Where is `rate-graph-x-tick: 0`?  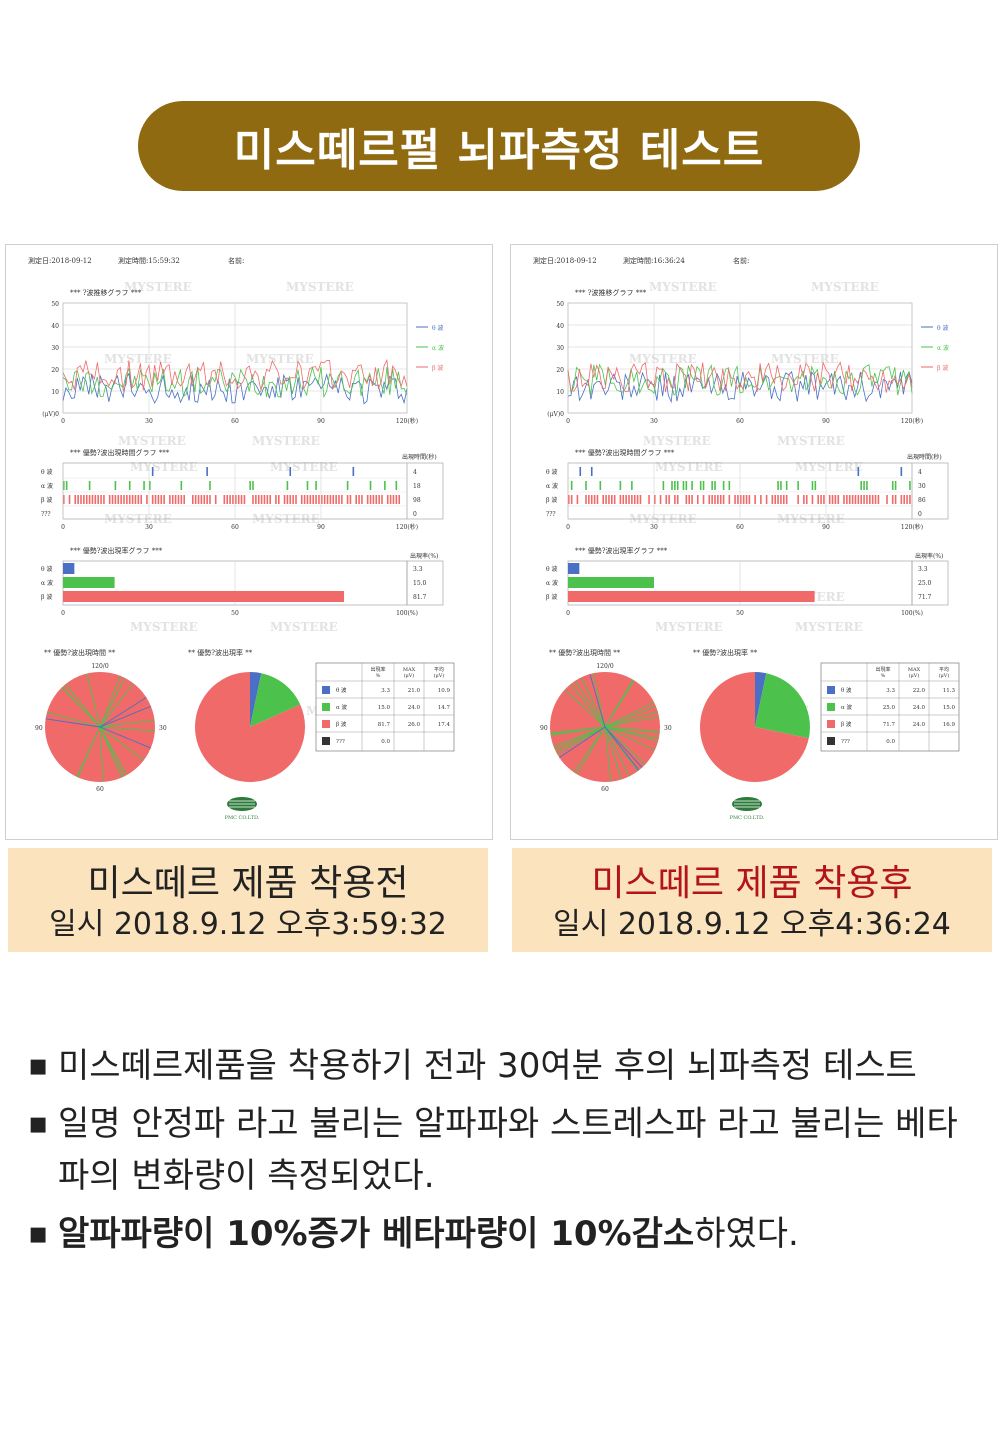
rate-graph-x-tick: 0 is located at coordinates (568, 613).